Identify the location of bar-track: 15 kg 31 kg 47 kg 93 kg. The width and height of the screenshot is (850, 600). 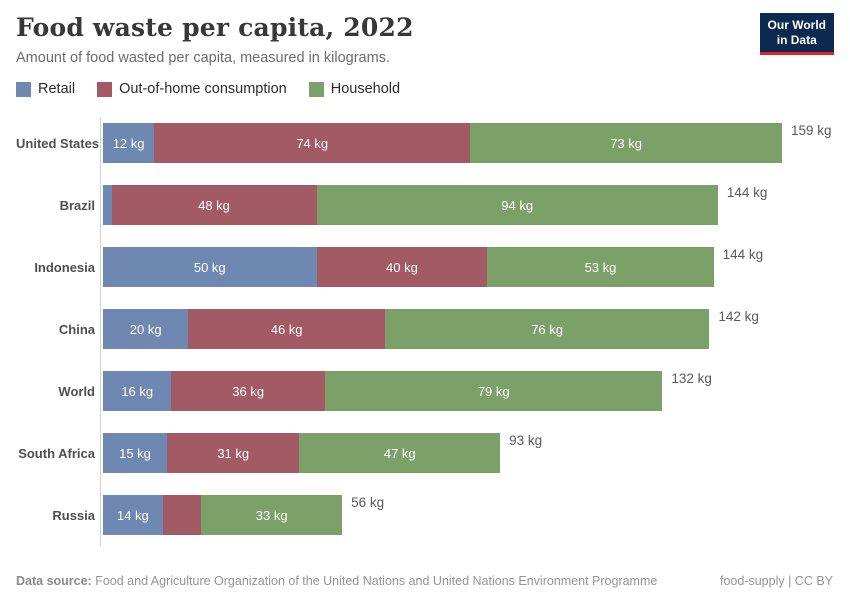
(322, 453).